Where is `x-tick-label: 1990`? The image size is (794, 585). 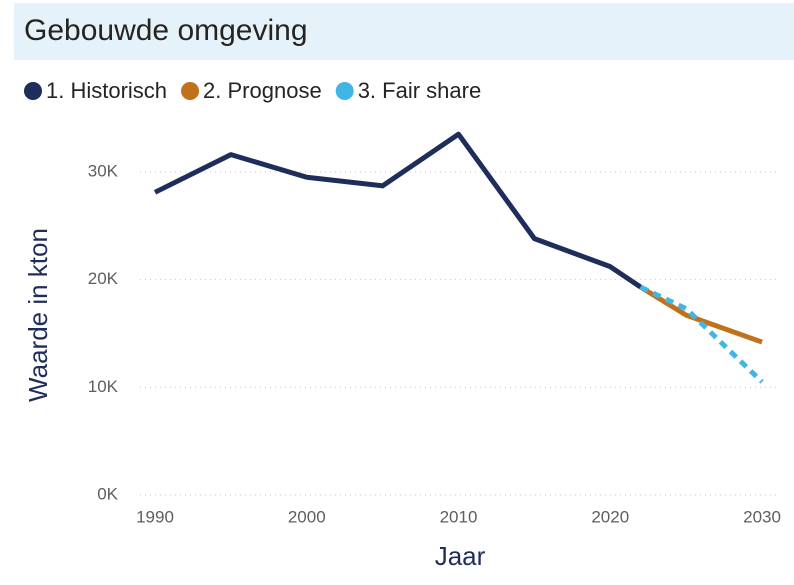
x-tick-label: 1990 is located at coordinates (155, 516).